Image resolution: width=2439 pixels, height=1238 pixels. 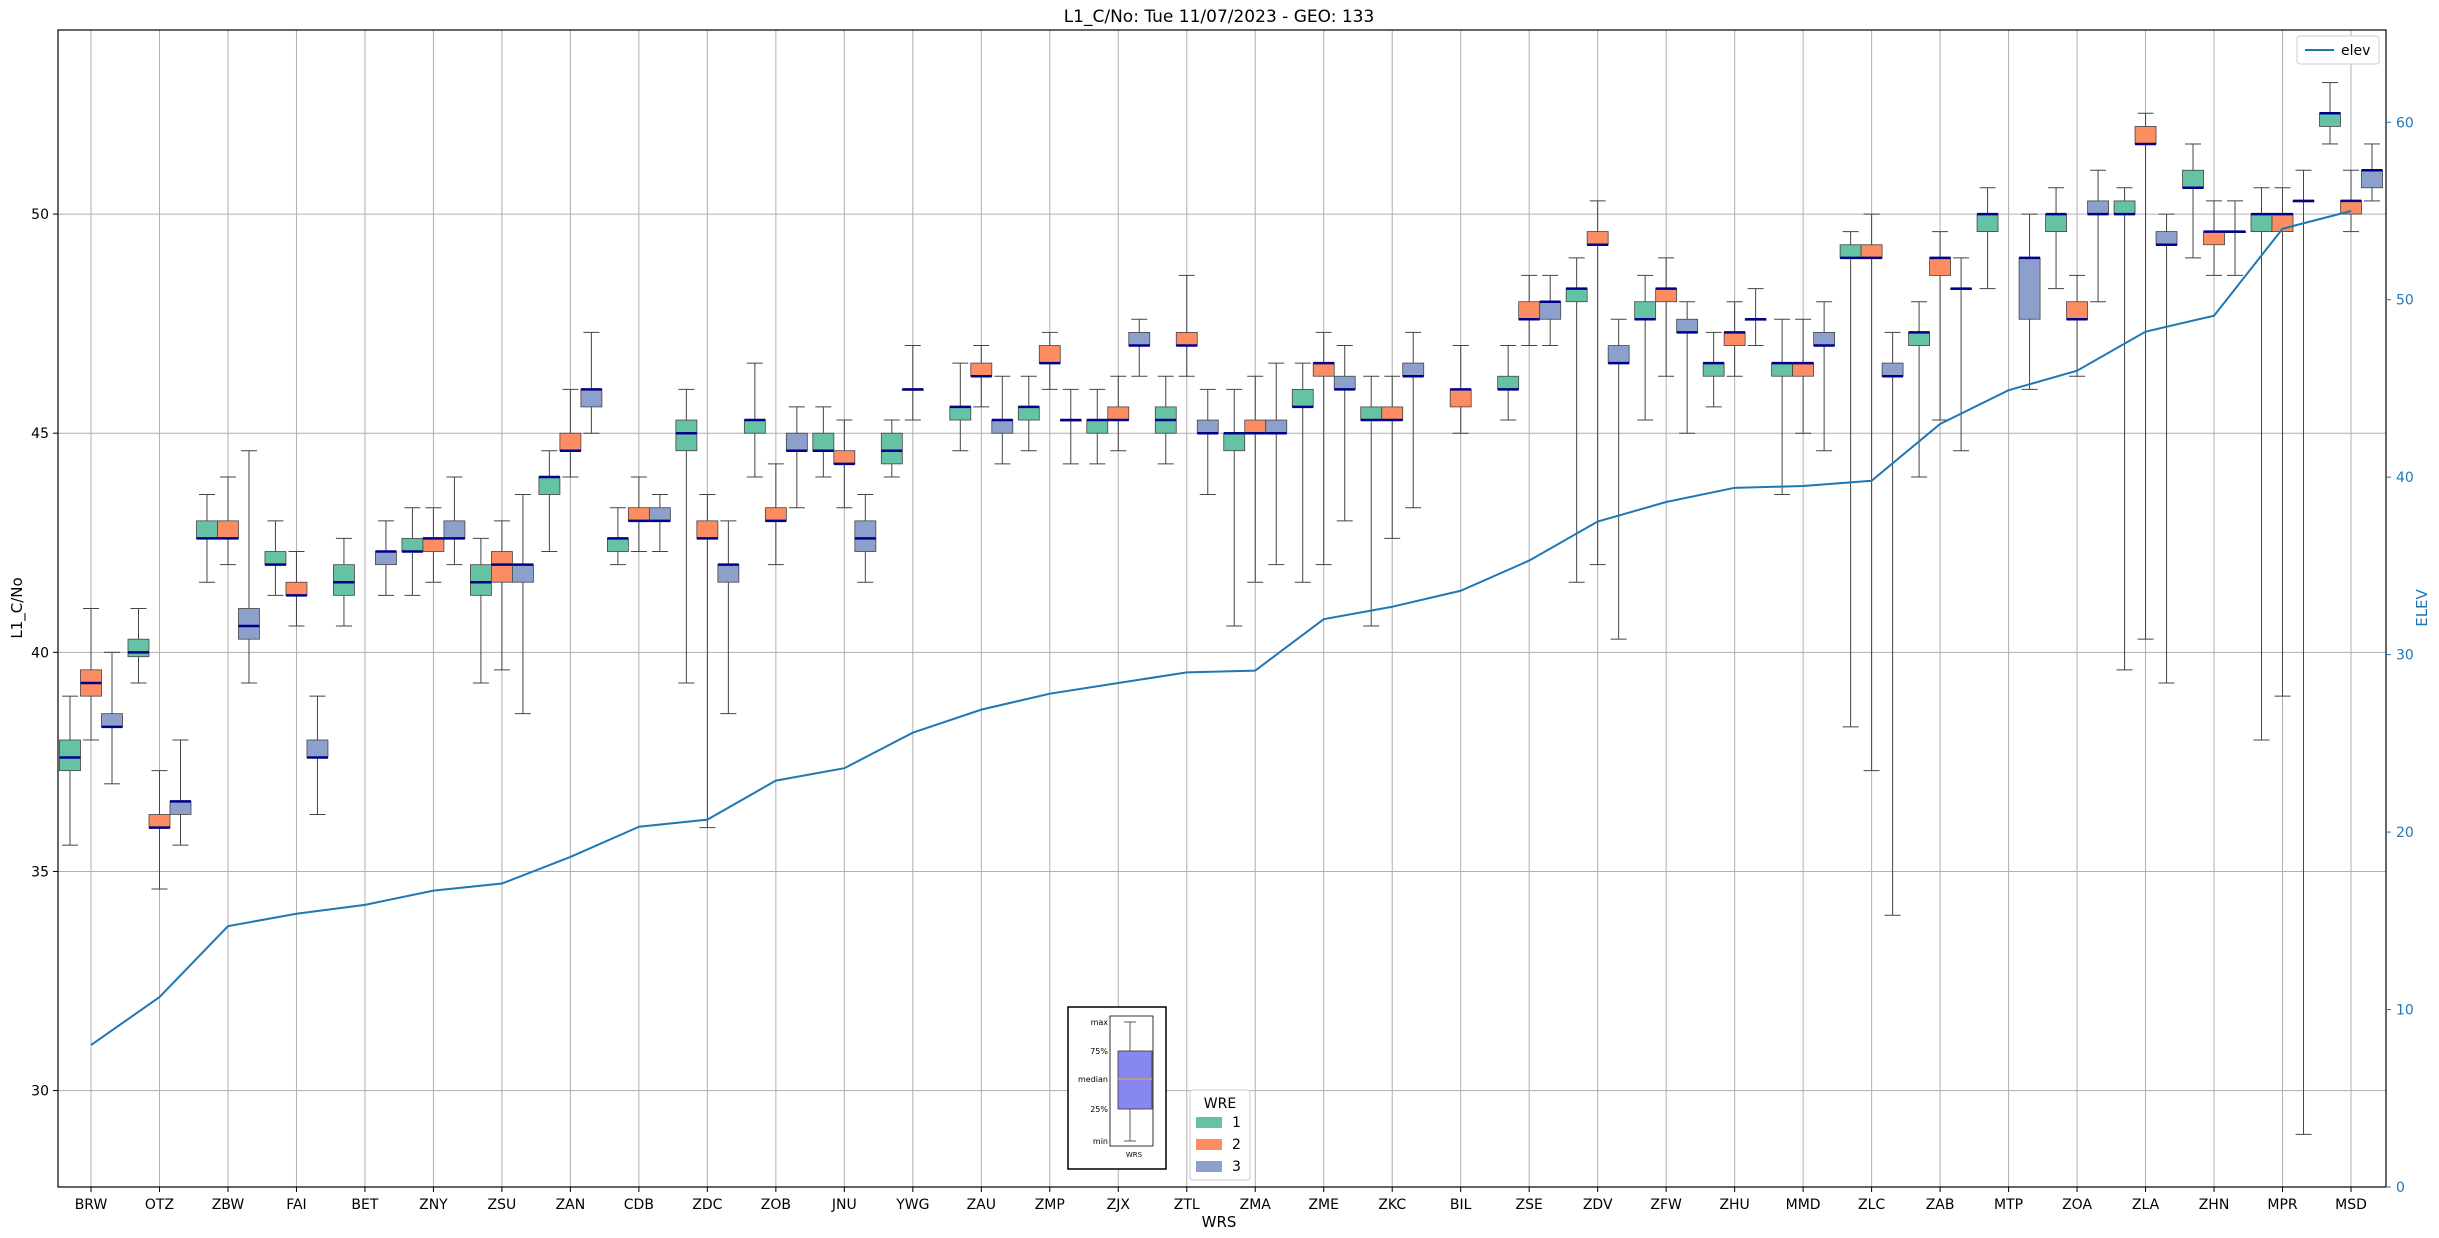 What do you see at coordinates (1219, 17) in the screenshot?
I see `chart-title: L1_C/No: Tue 11/07/2023 - GEO: 133` at bounding box center [1219, 17].